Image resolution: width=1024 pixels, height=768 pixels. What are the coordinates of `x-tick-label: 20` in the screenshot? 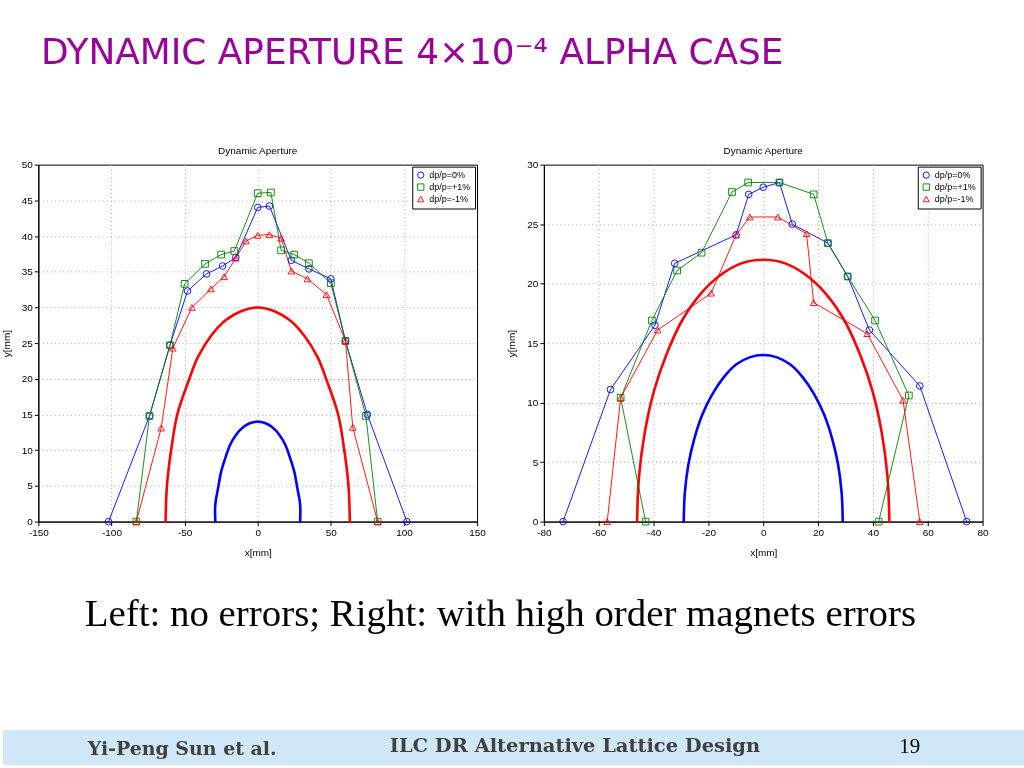 It's located at (819, 533).